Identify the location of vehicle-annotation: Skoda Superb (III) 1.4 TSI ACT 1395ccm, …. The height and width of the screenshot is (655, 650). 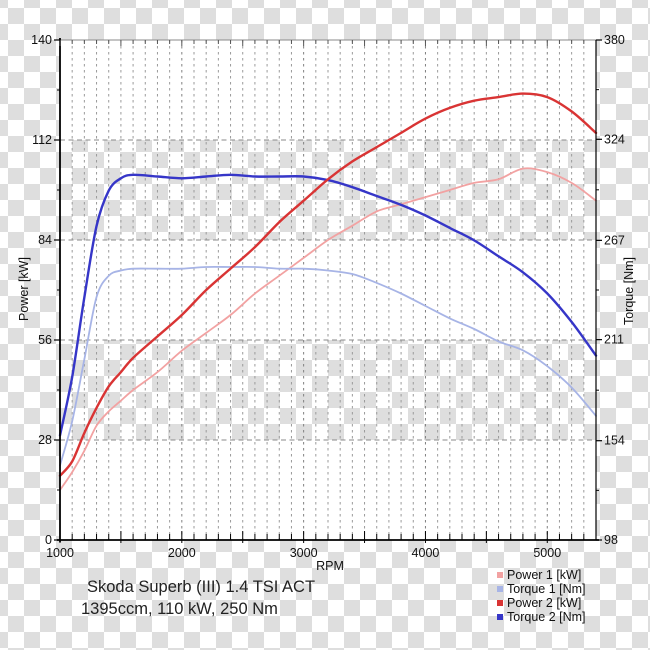
(198, 598).